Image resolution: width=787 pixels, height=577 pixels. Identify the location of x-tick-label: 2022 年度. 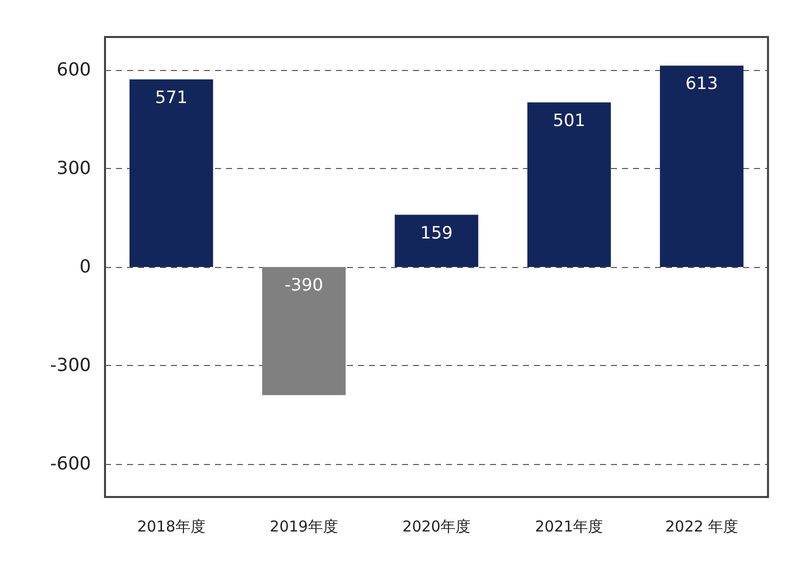
(701, 527).